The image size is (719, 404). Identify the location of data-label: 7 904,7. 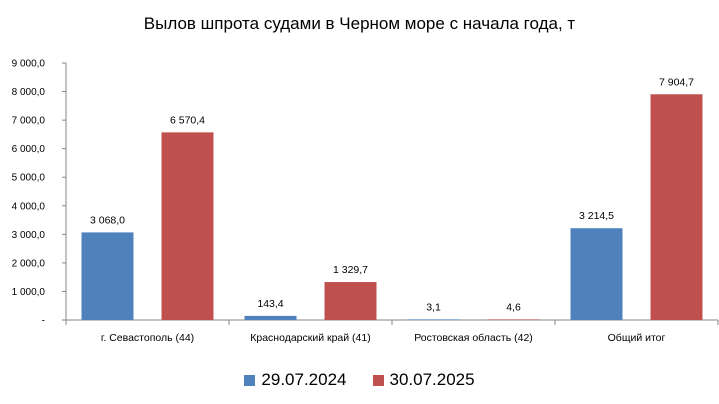
(676, 82).